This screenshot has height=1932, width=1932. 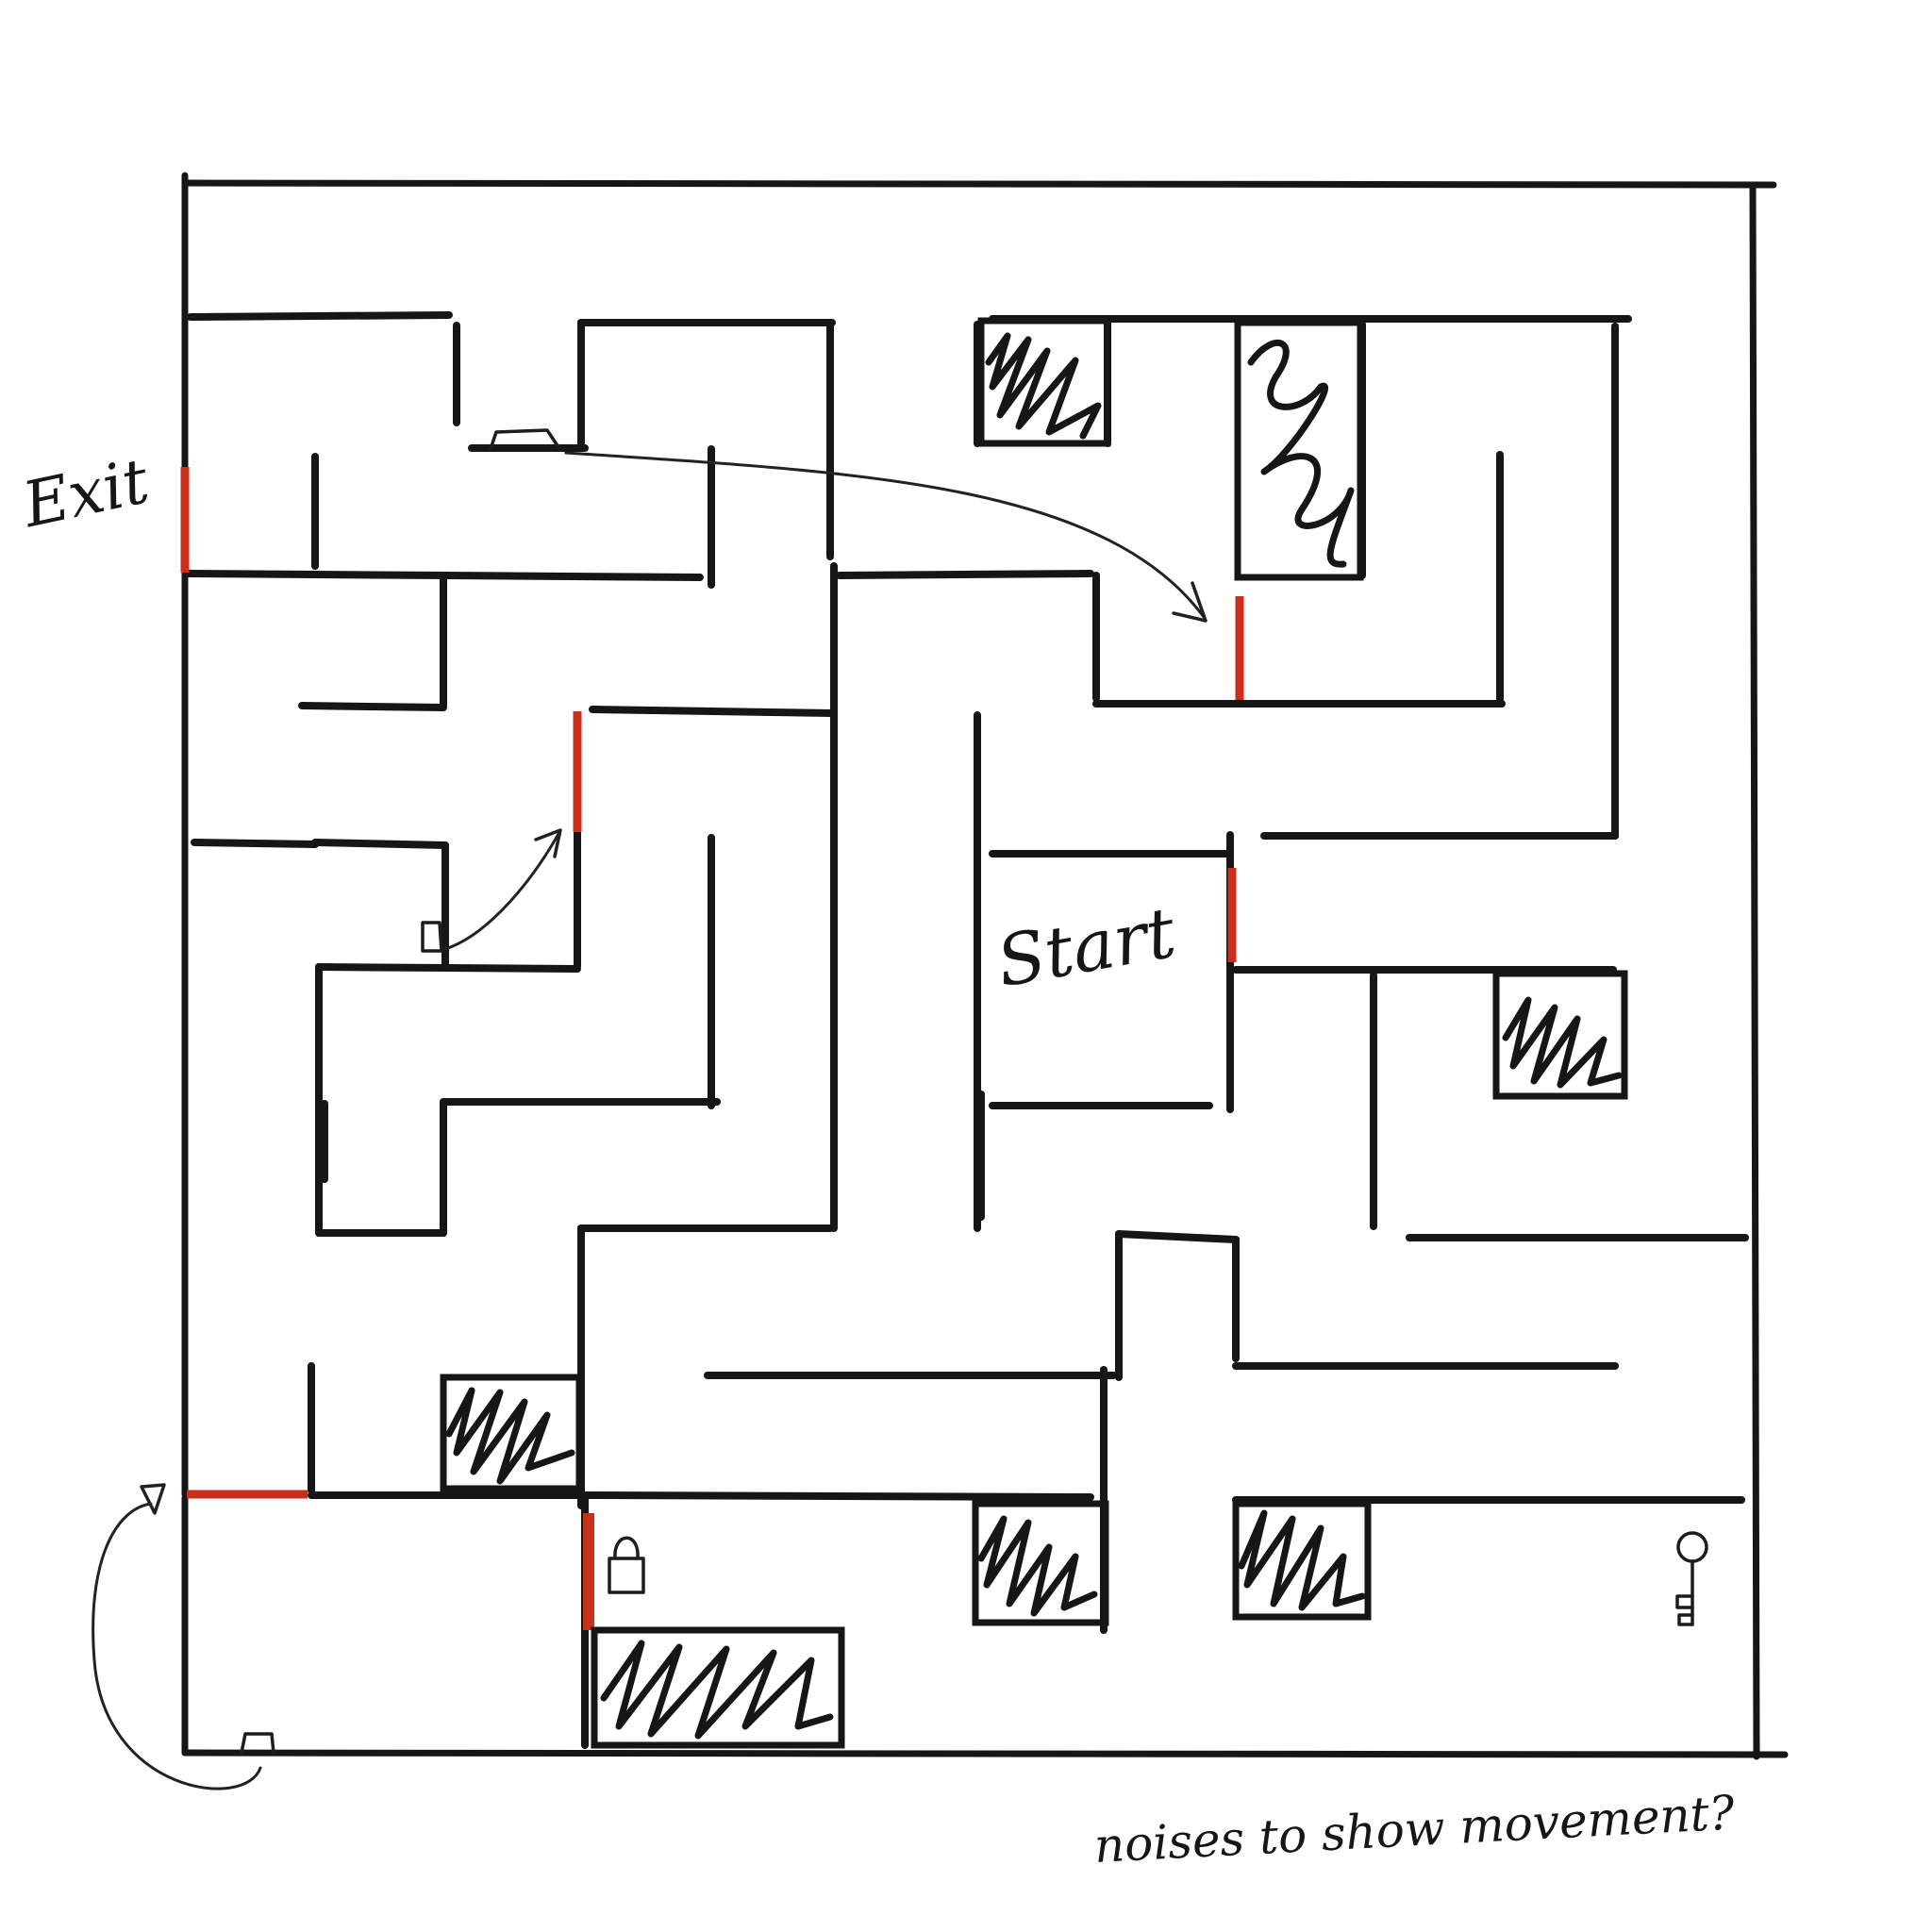 I want to click on lock-icon, so click(x=626, y=1565).